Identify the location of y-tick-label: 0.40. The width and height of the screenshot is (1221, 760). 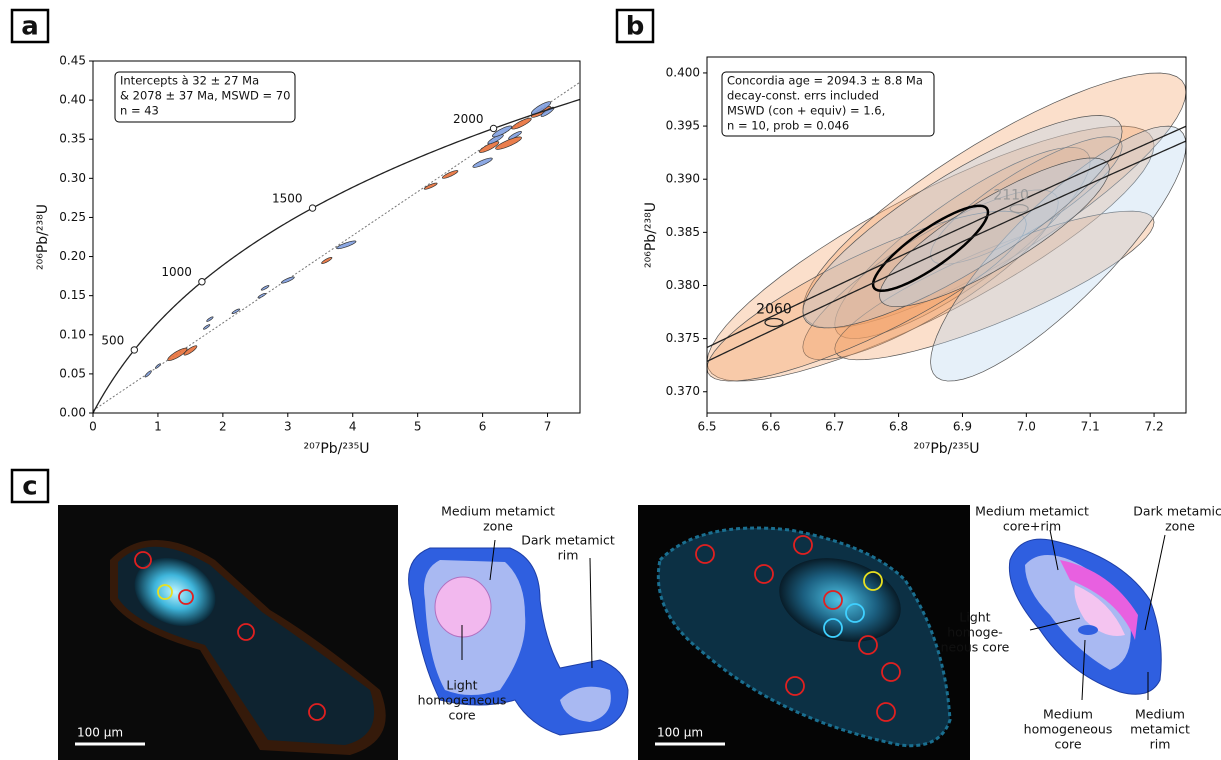
(72, 100).